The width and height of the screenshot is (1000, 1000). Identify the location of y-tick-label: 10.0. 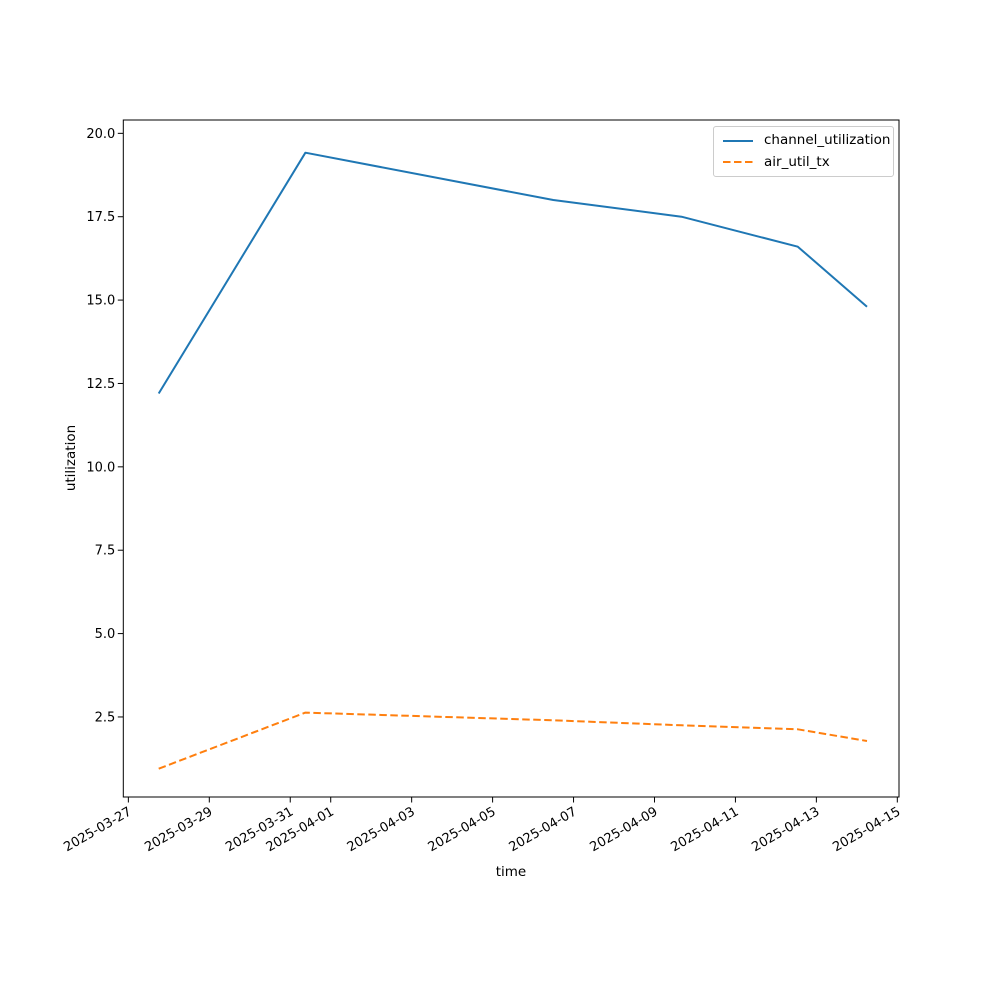
(100, 467).